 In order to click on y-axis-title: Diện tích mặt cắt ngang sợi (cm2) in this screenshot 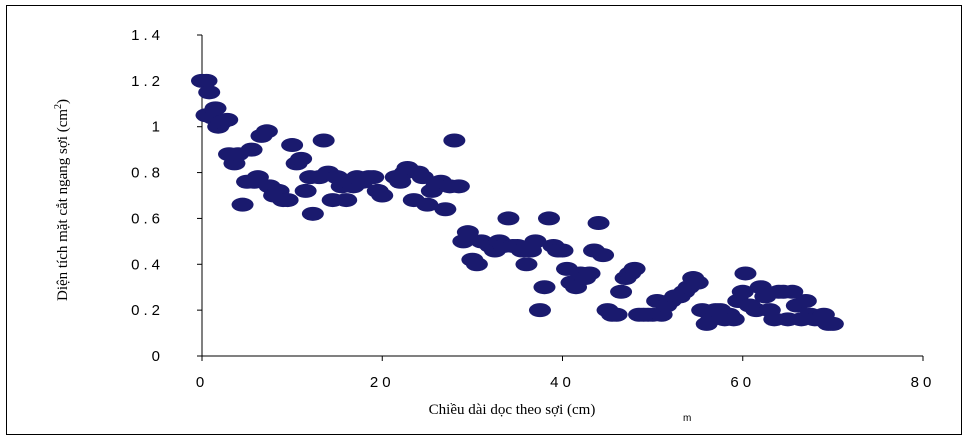, I will do `click(62, 200)`.